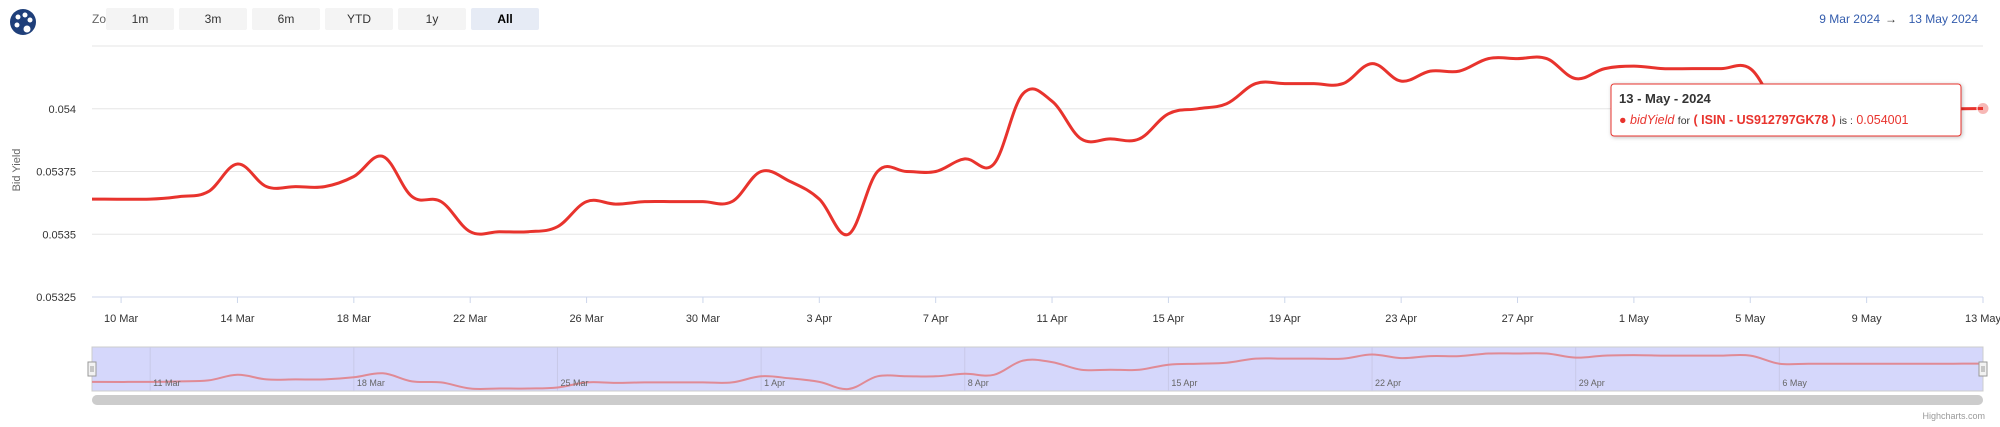  What do you see at coordinates (1285, 319) in the screenshot?
I see `x-tick-label: 19 Apr` at bounding box center [1285, 319].